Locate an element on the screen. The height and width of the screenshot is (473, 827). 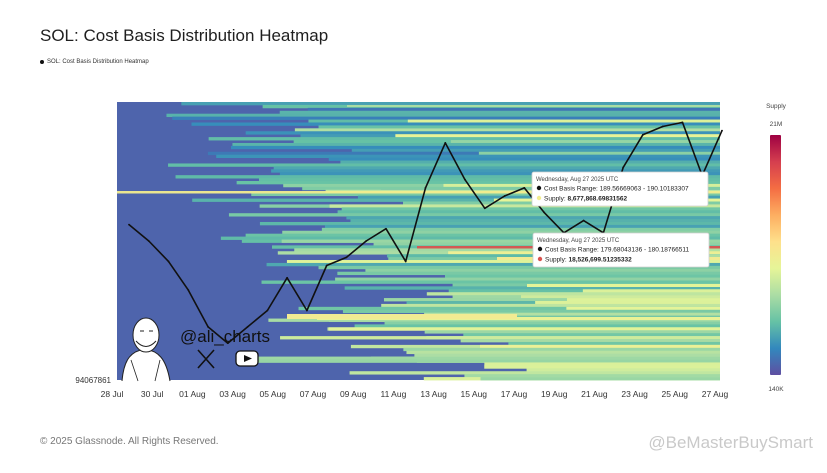
chart-legend: SOL: Cost Basis Distribution Heatmap is located at coordinates (94, 62).